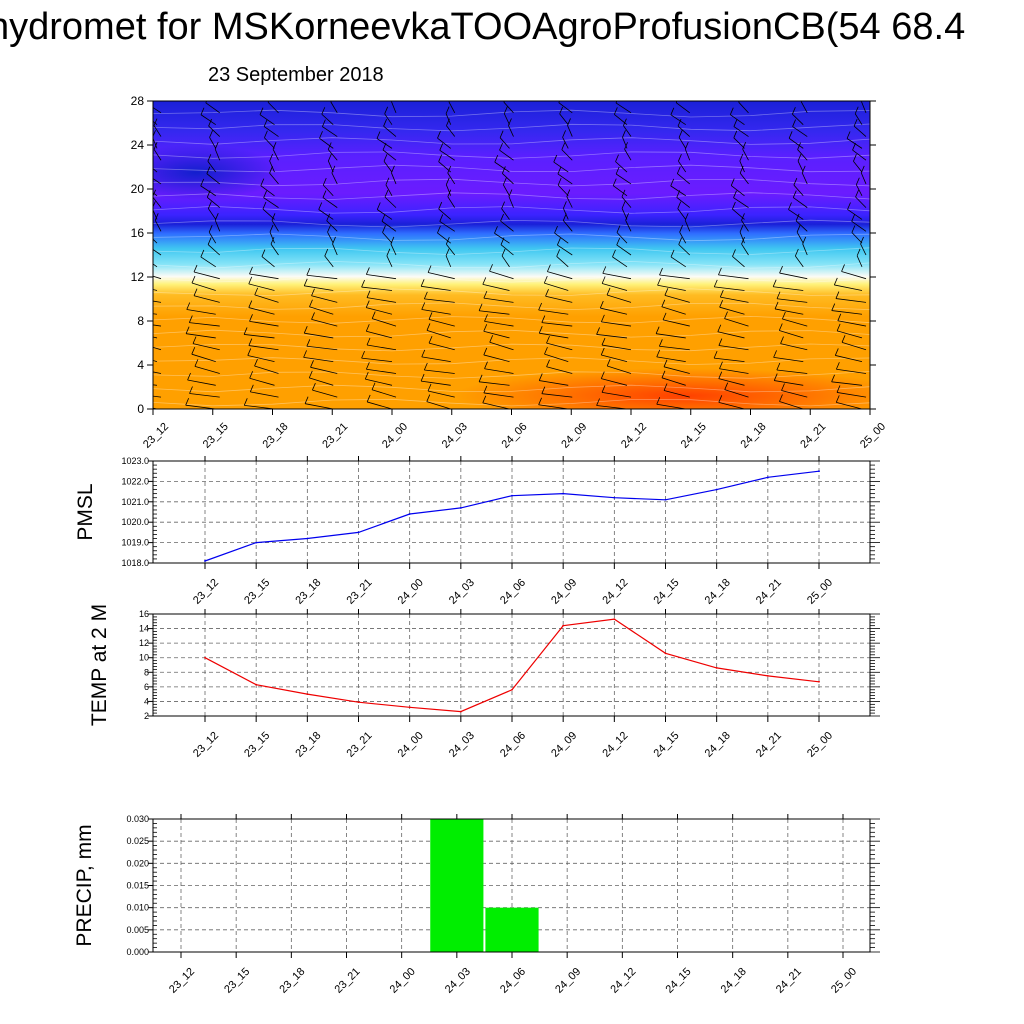 This screenshot has height=1024, width=1024. What do you see at coordinates (135, 543) in the screenshot?
I see `ytick-label: 1019.0` at bounding box center [135, 543].